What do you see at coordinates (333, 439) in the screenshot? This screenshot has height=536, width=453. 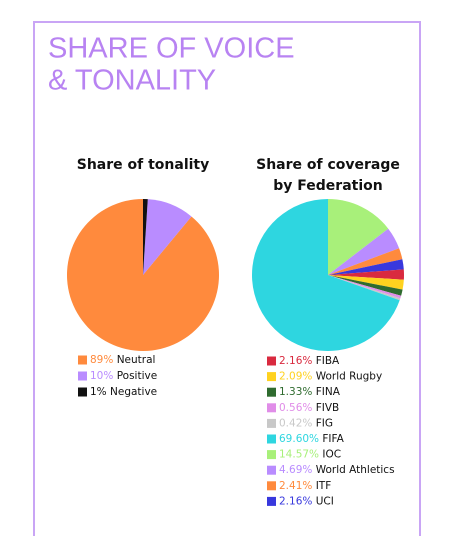 I see `legend-label: FIFA` at bounding box center [333, 439].